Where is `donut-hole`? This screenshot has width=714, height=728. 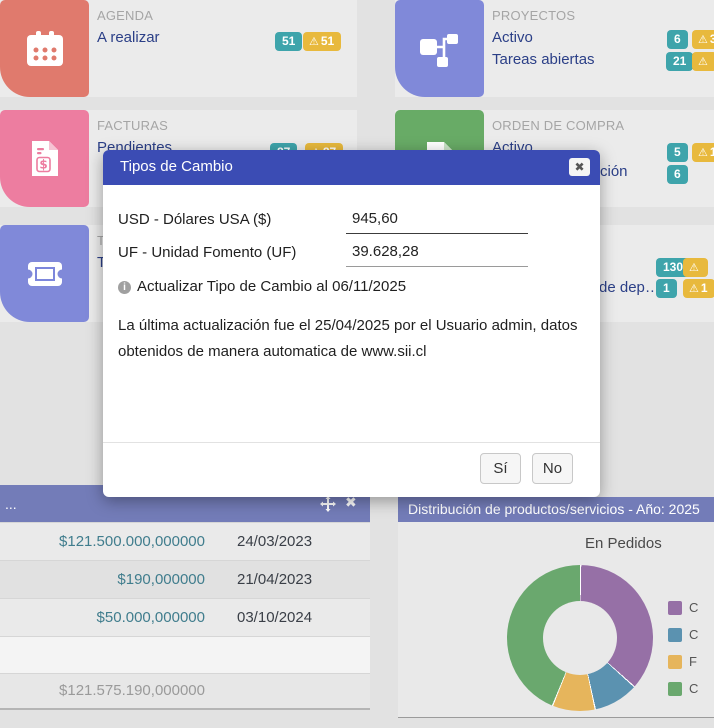
donut-hole is located at coordinates (580, 638).